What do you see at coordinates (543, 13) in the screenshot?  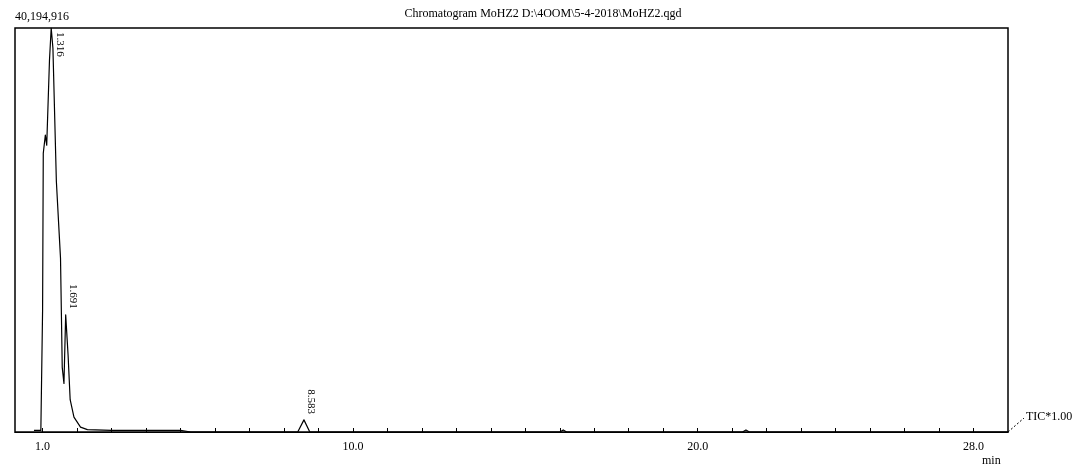 I see `chart-title: Chromatogram MoHZ2 D:\4OOM\5-4-2018\MoHZ2.qgd` at bounding box center [543, 13].